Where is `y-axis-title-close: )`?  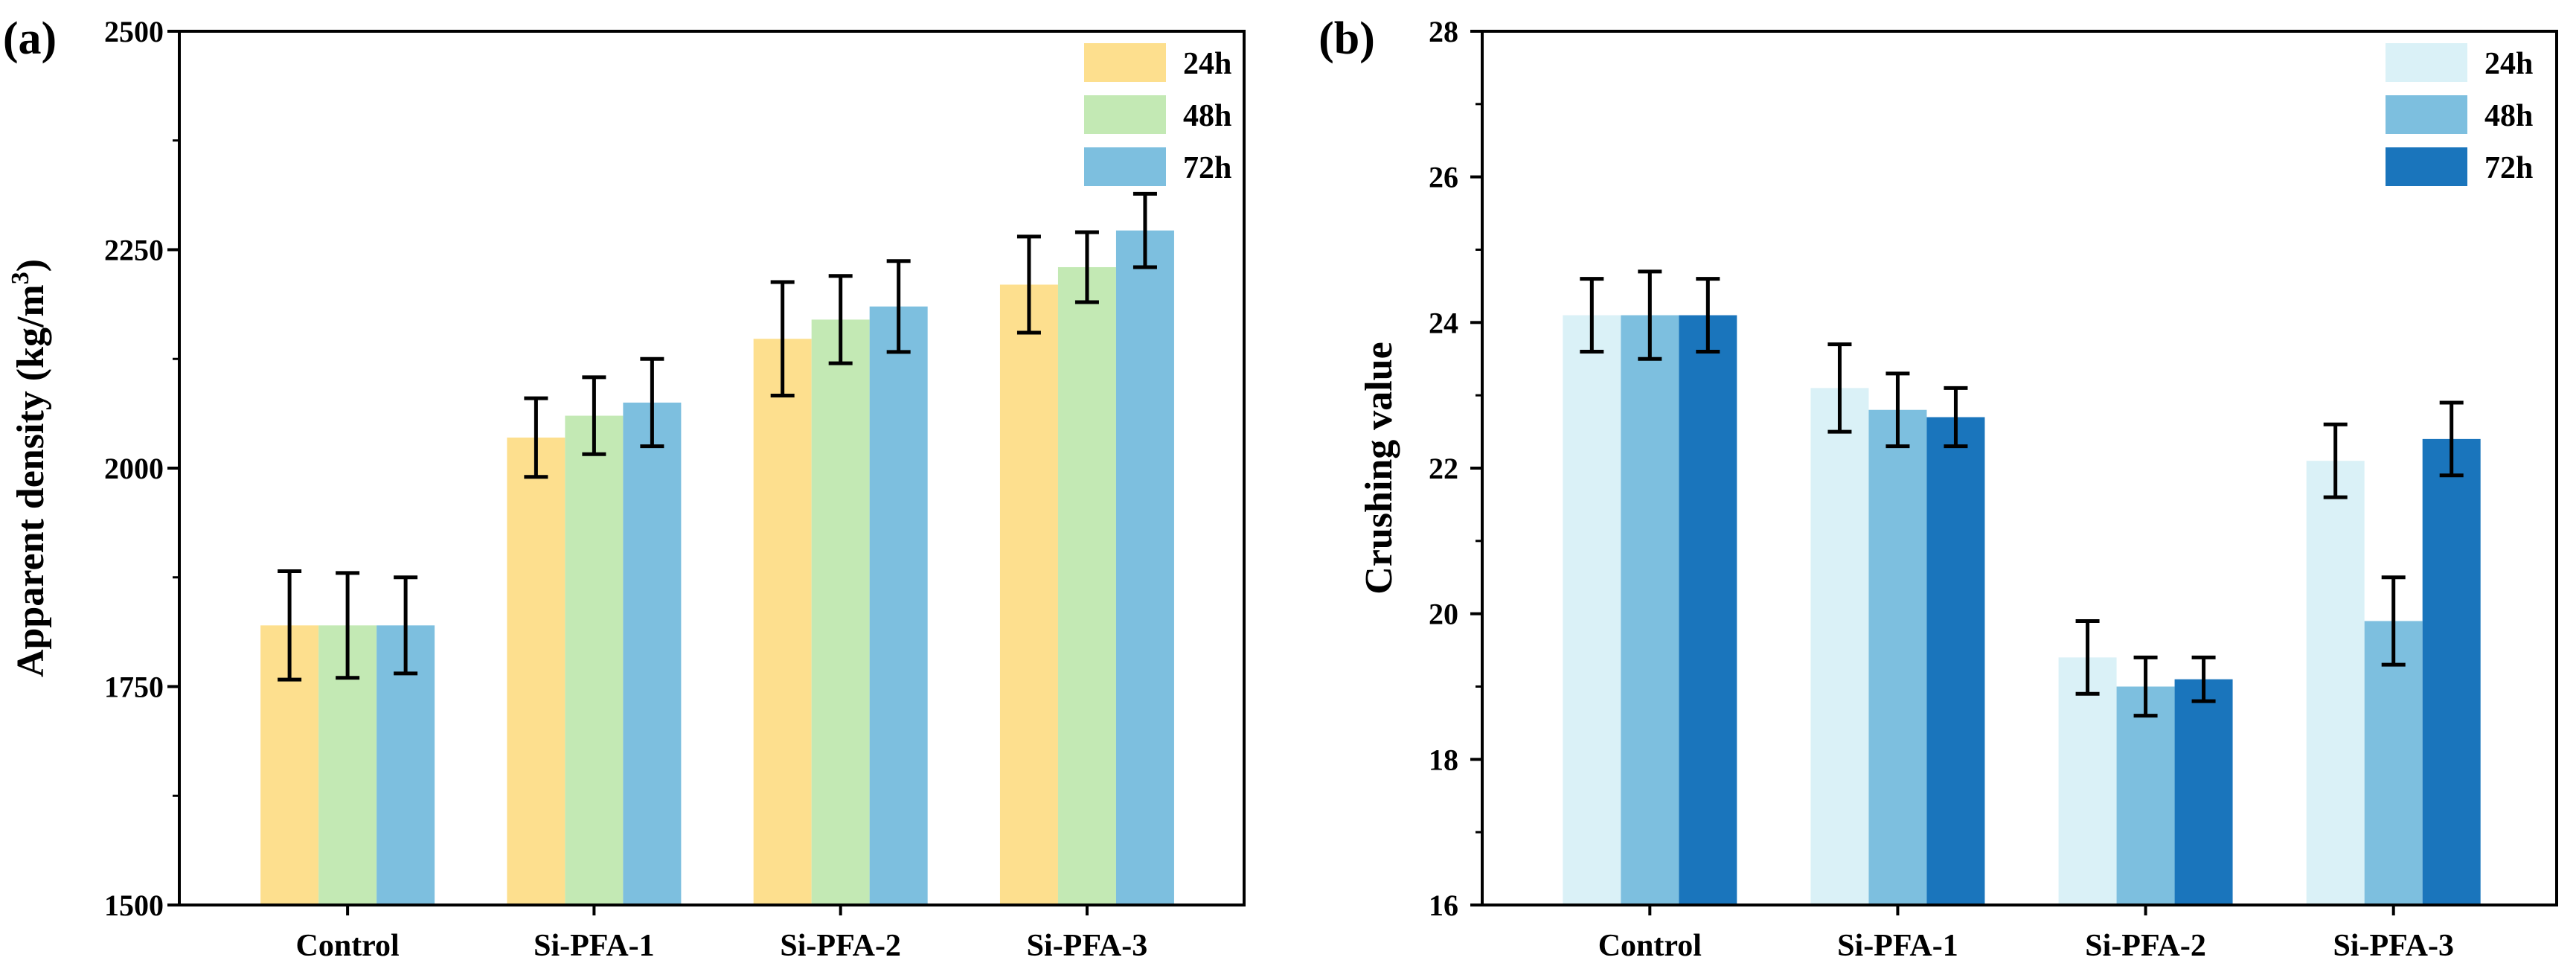
y-axis-title-close: ) is located at coordinates (31, 265).